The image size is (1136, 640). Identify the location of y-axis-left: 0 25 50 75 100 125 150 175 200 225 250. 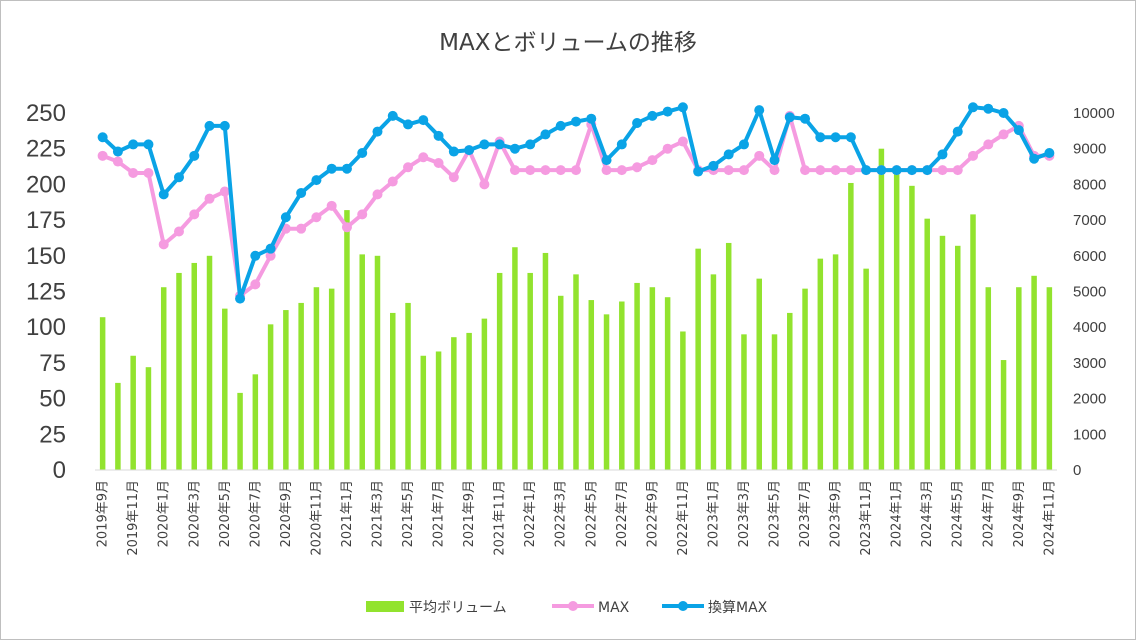
(46, 292).